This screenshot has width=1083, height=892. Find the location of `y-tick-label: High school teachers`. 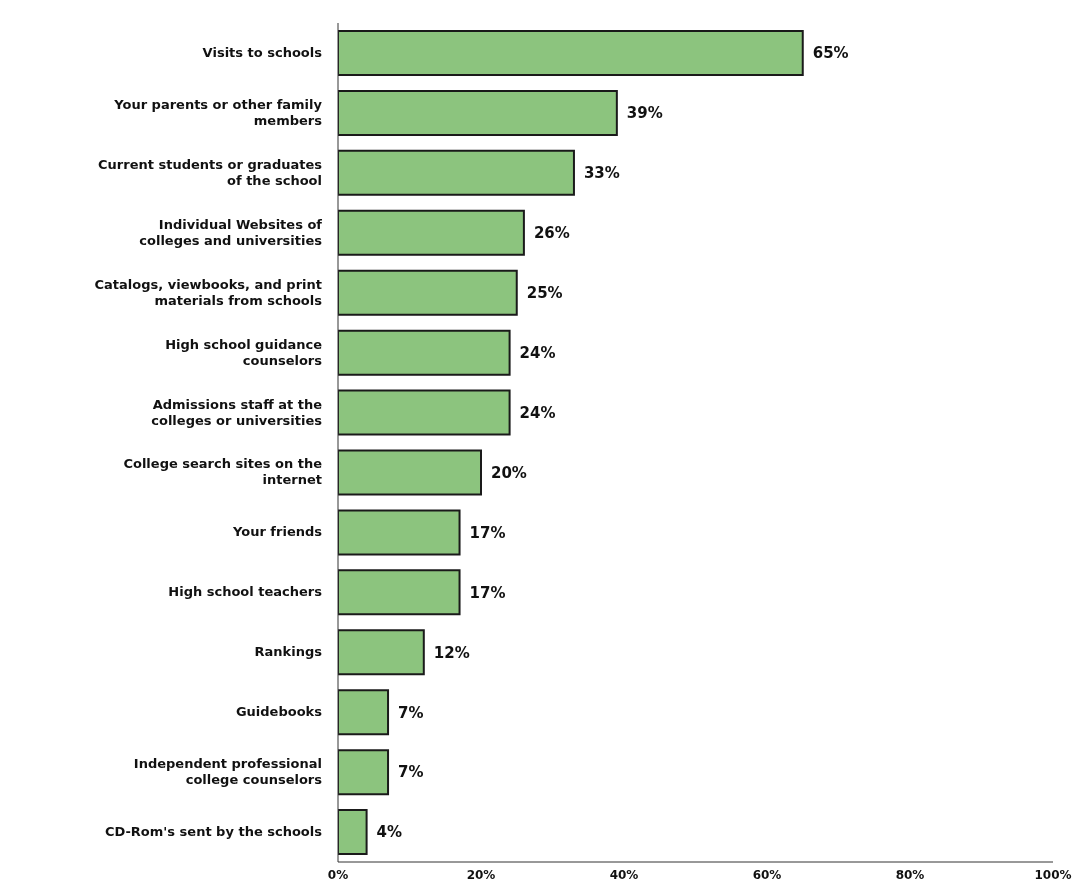

y-tick-label: High school teachers is located at coordinates (245, 592).